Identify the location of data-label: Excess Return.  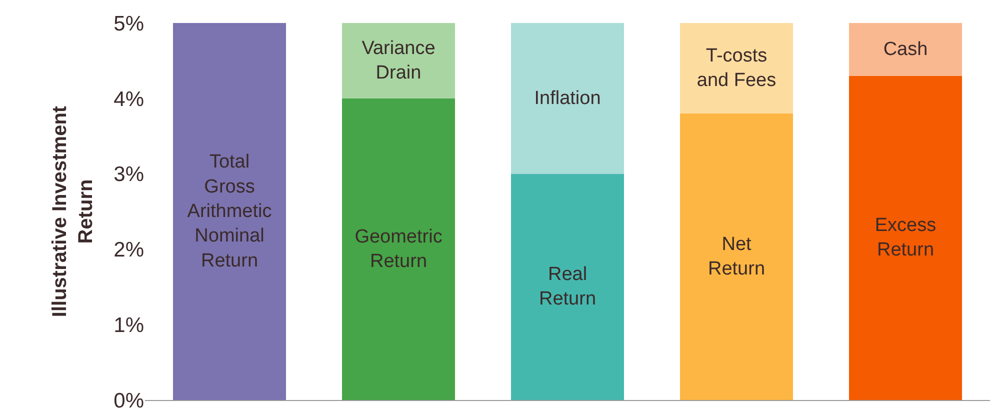
(905, 238).